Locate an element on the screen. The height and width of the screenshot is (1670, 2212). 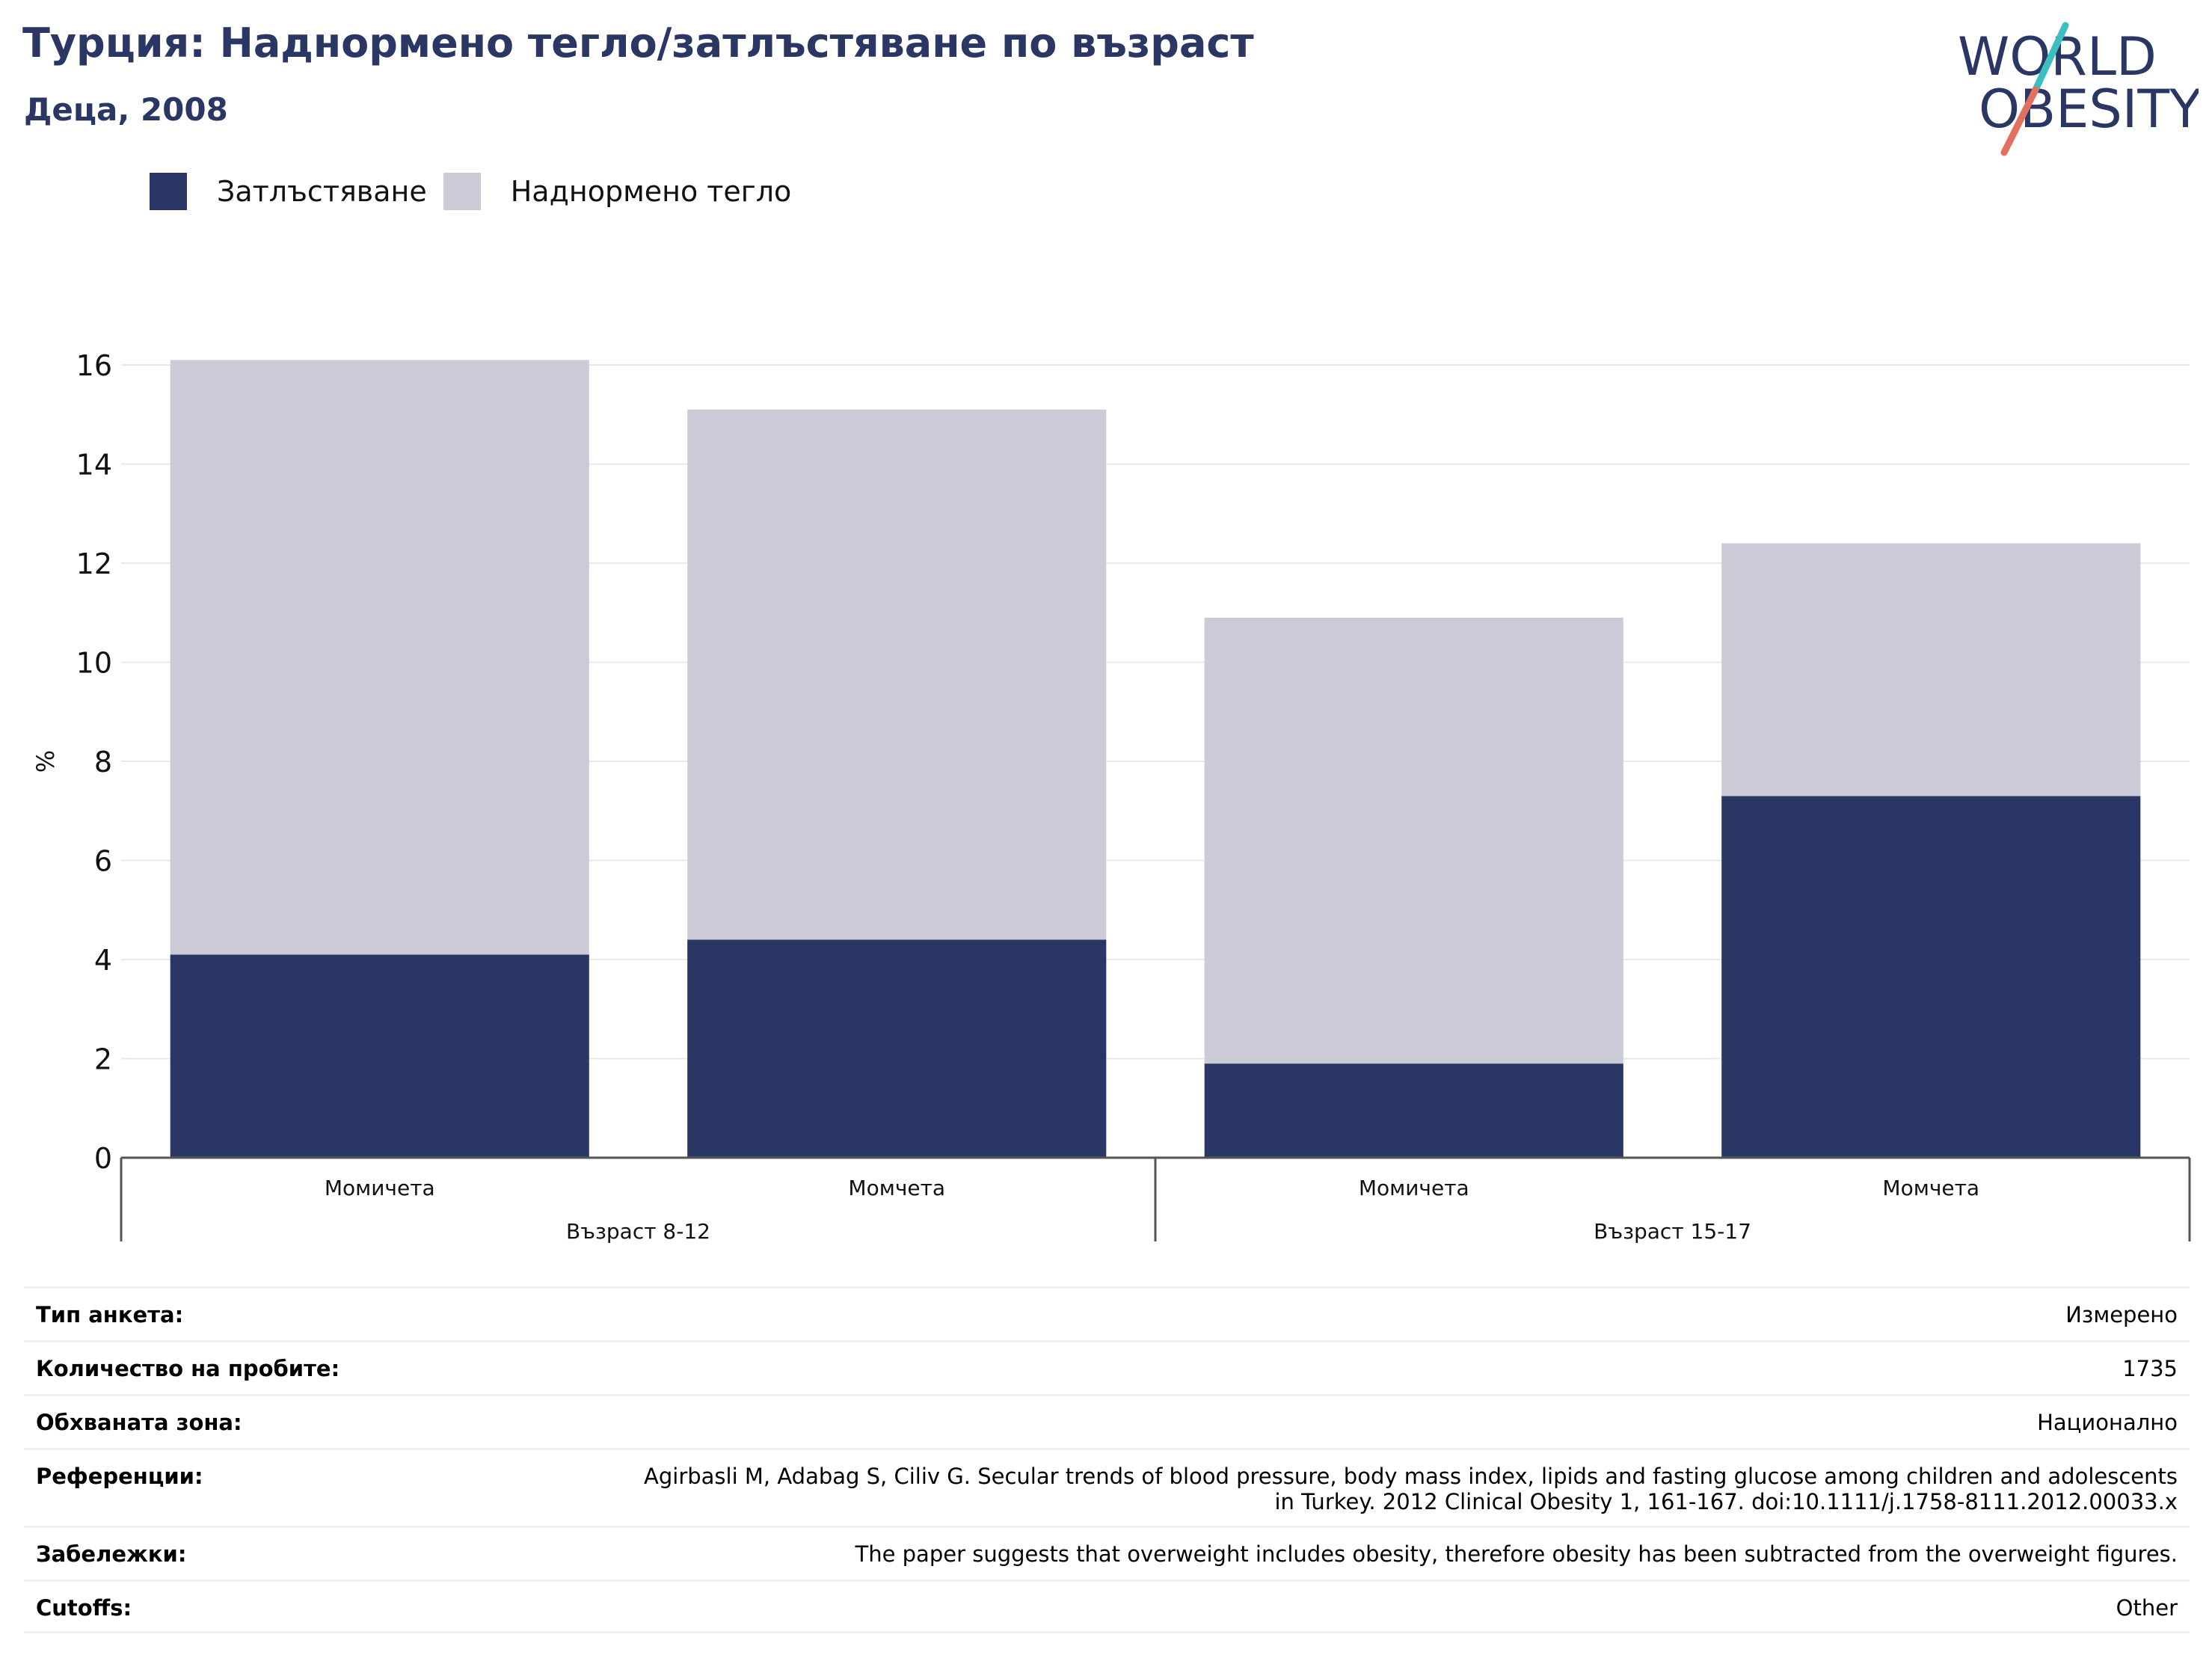
info-key: Обхваната зона: is located at coordinates (139, 1422).